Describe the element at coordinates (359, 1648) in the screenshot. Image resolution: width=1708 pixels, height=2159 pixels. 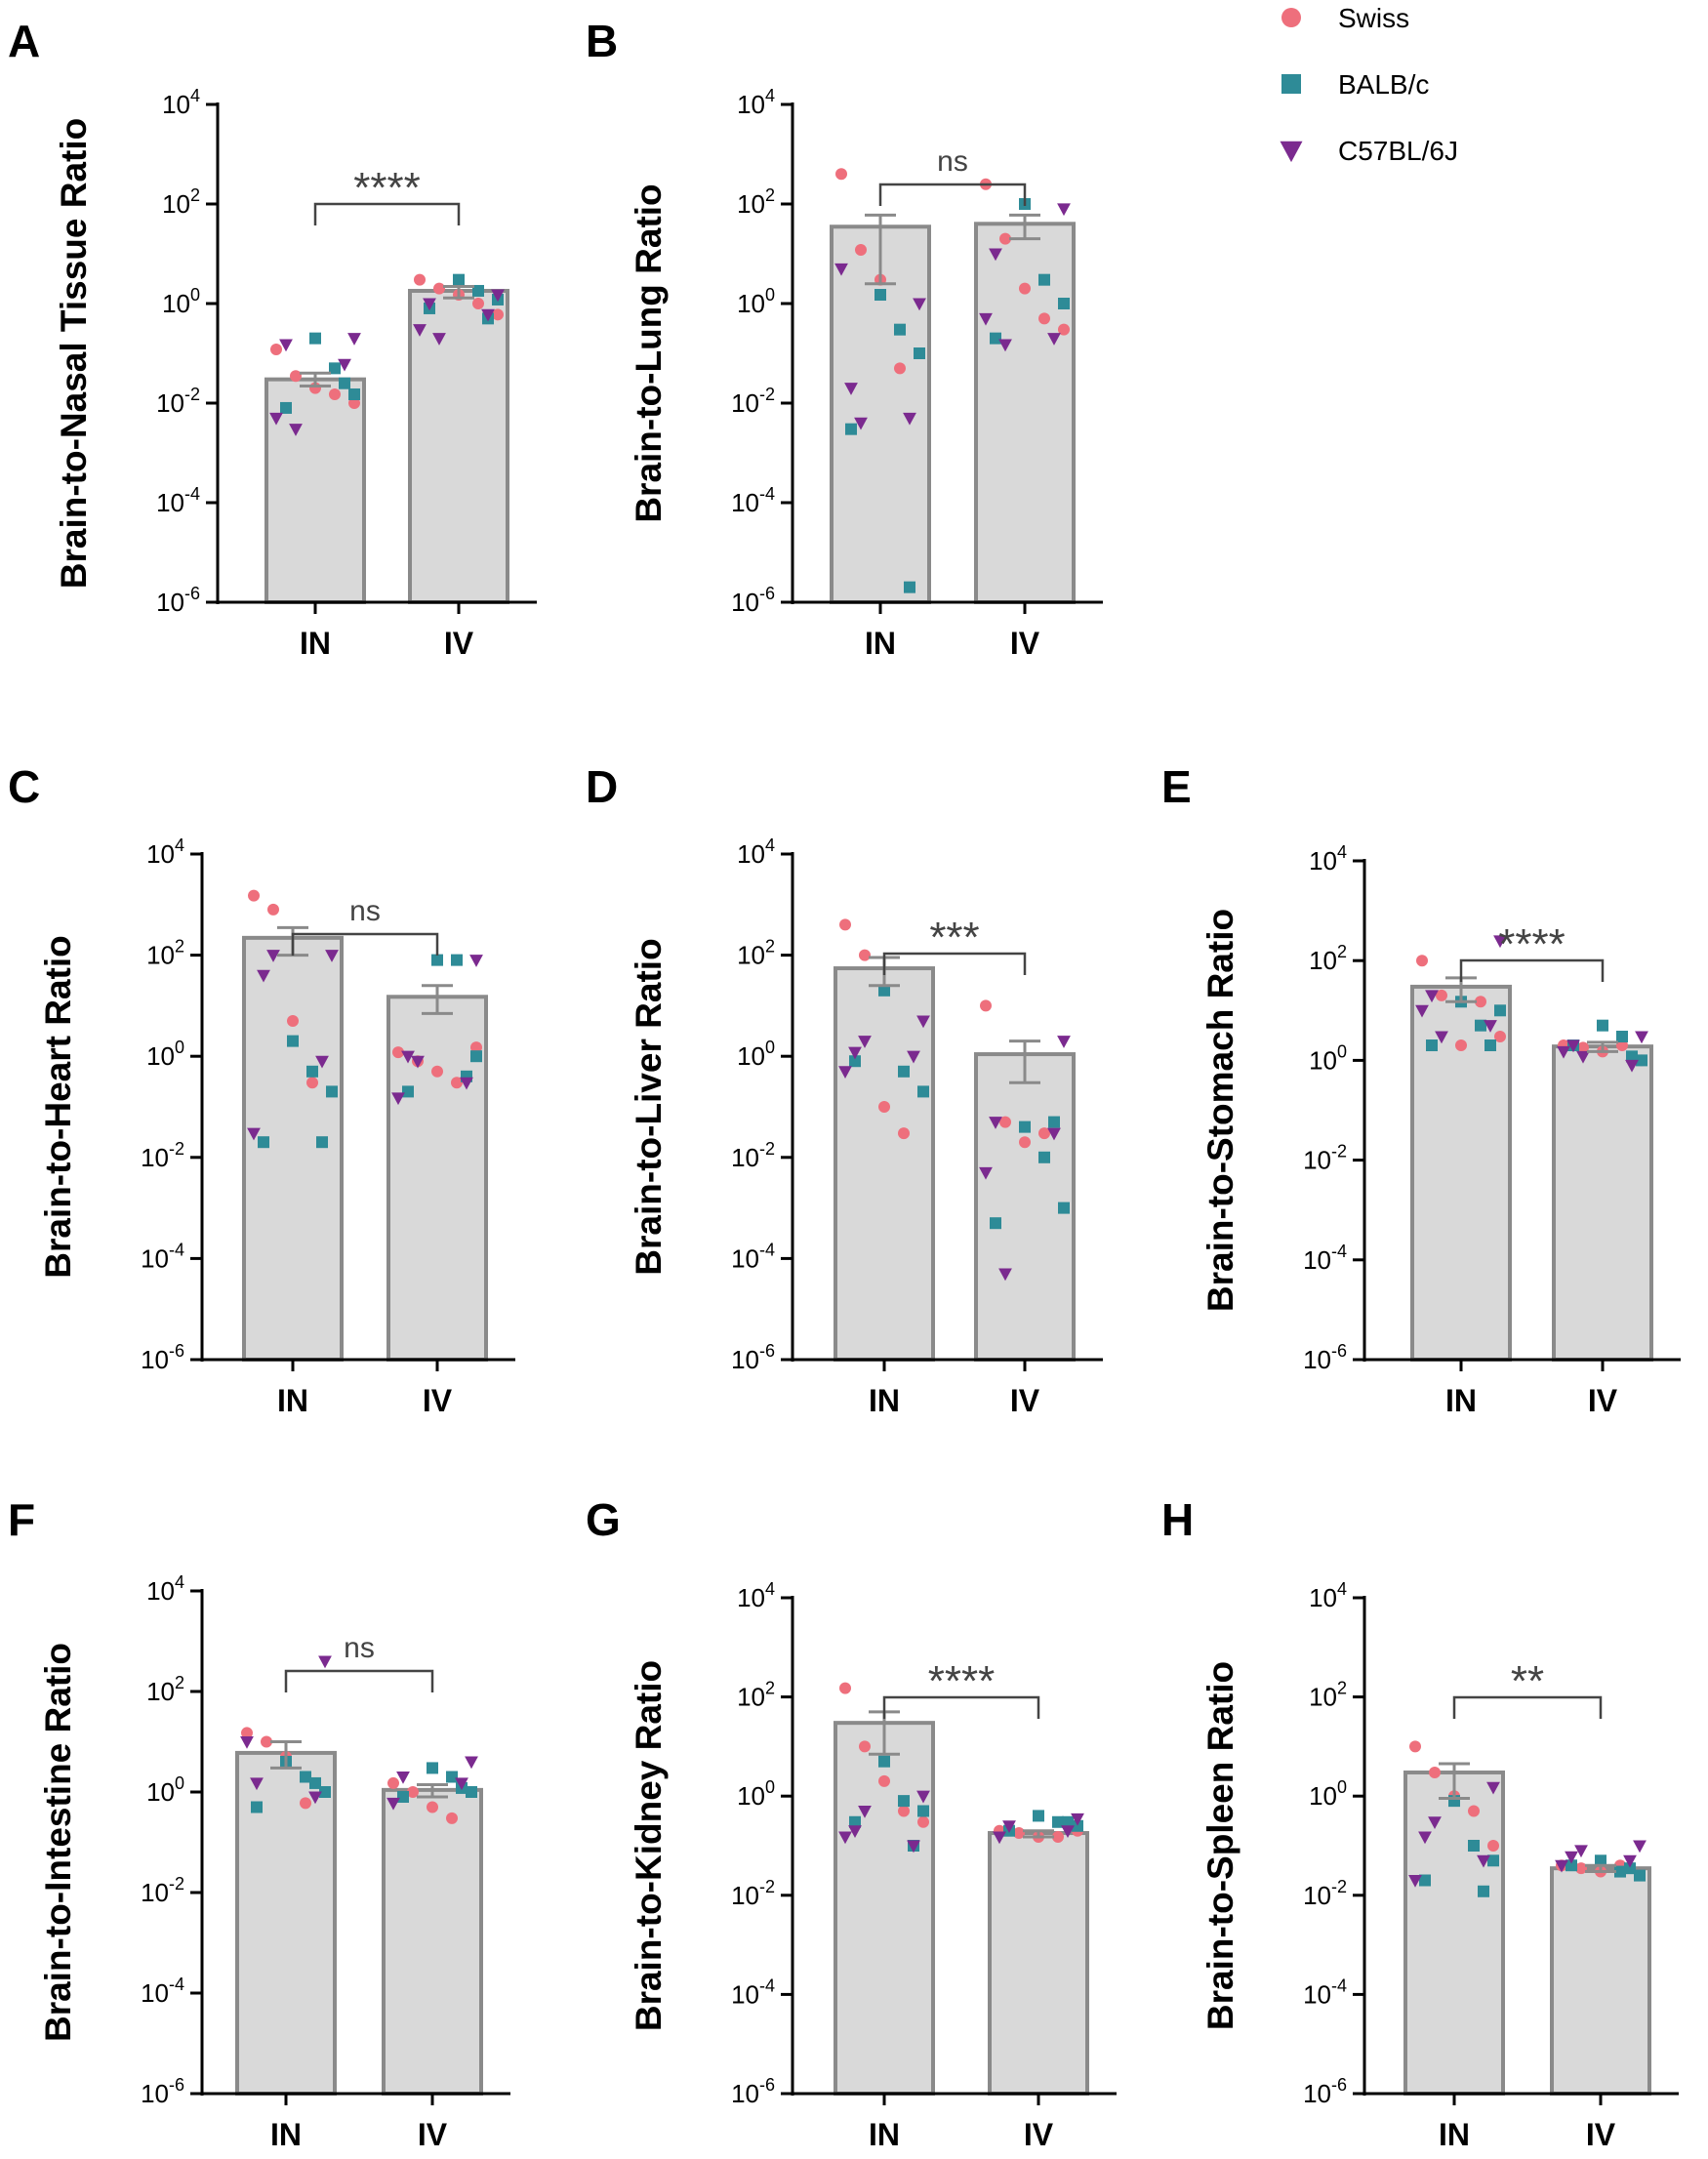
I see `significance-label: ns` at that location.